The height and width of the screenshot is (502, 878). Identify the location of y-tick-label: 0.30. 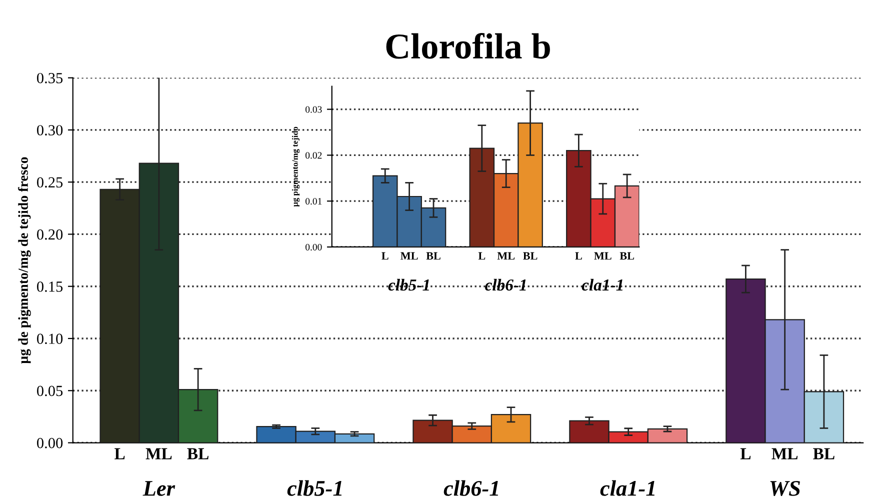
(50, 130).